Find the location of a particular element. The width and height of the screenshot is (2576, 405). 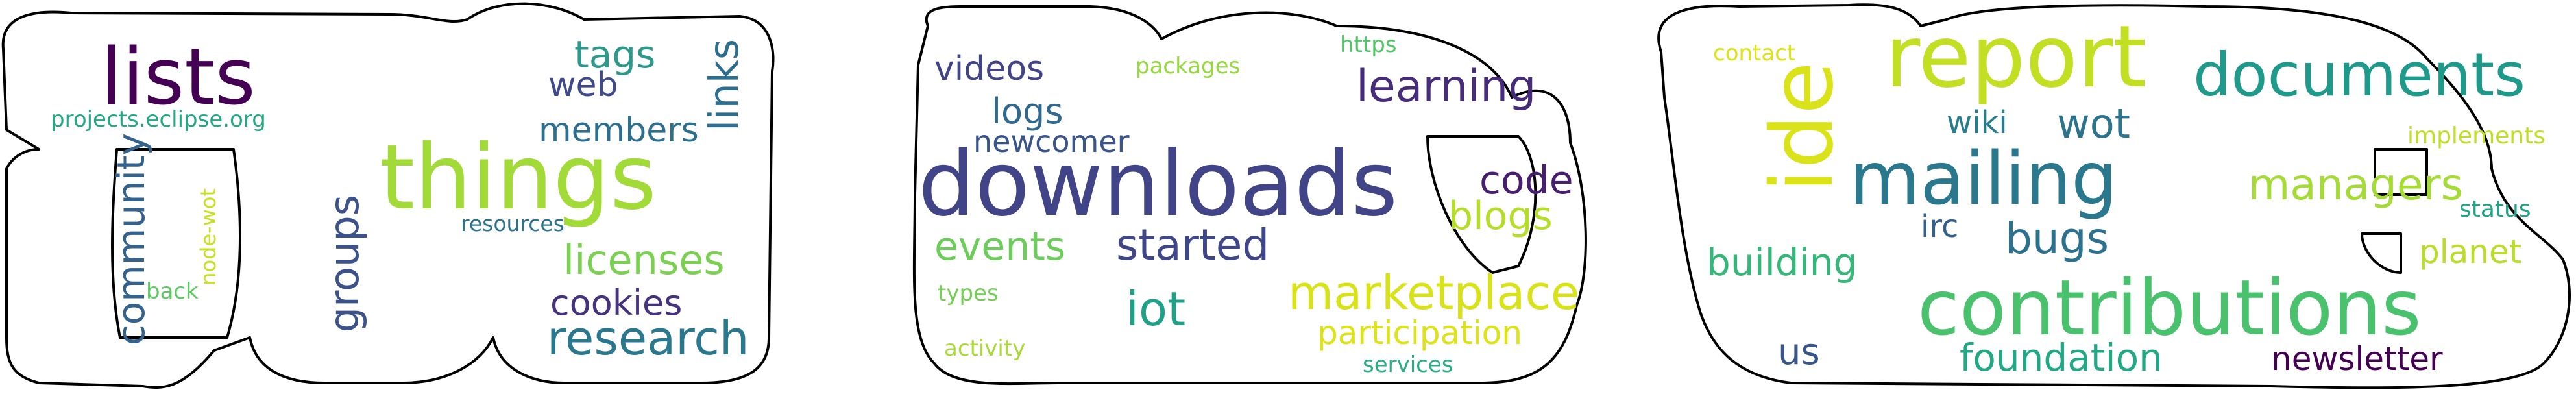

word-https: https is located at coordinates (1368, 45).